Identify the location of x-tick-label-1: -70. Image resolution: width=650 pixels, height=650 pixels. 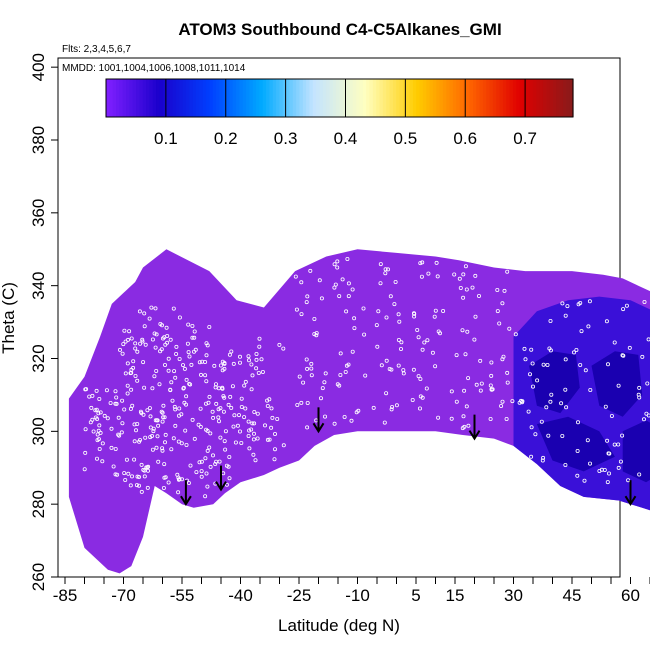
(123, 595).